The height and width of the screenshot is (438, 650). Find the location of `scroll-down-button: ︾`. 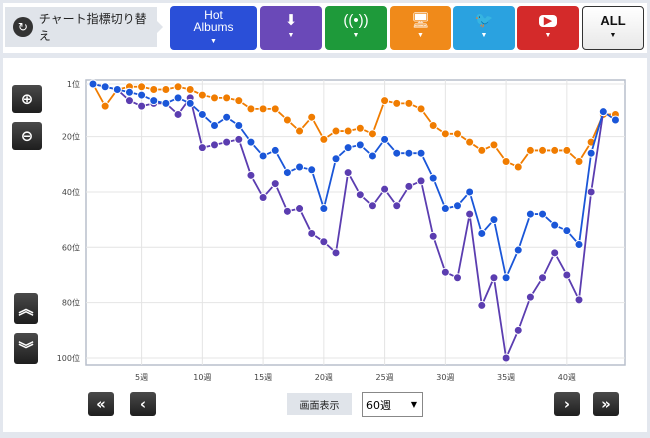

scroll-down-button: ︾ is located at coordinates (26, 348).